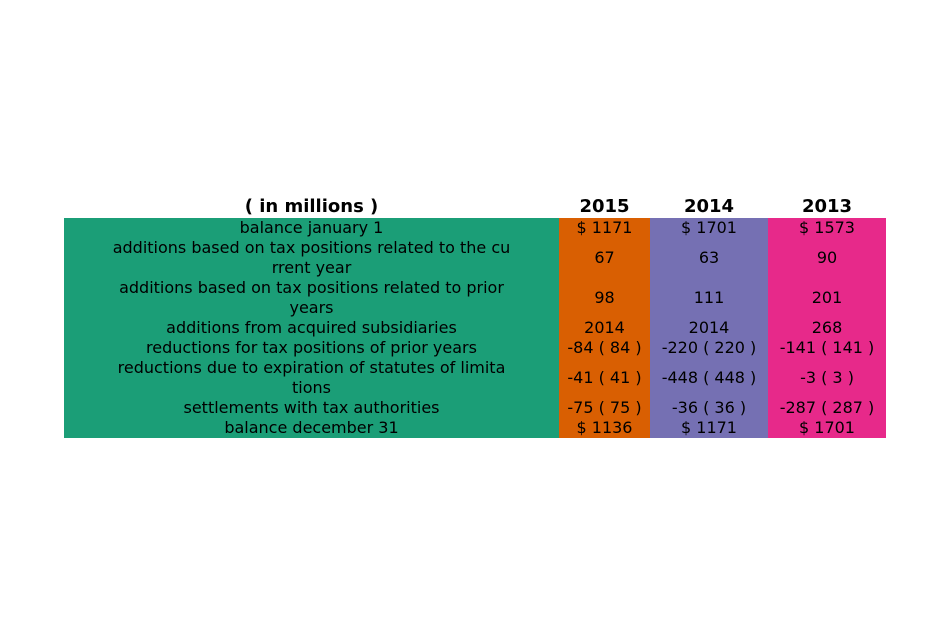  Describe the element at coordinates (709, 227) in the screenshot. I see `value-cell-2014: $ 1701` at that location.